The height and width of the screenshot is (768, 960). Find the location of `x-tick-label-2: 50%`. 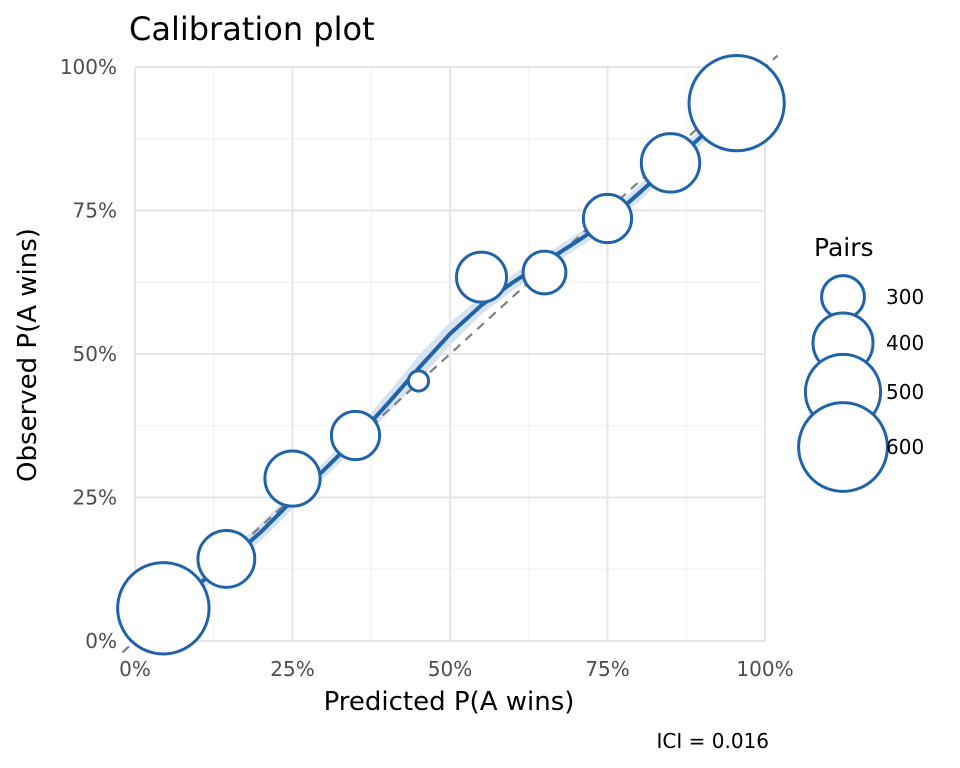

x-tick-label-2: 50% is located at coordinates (450, 669).